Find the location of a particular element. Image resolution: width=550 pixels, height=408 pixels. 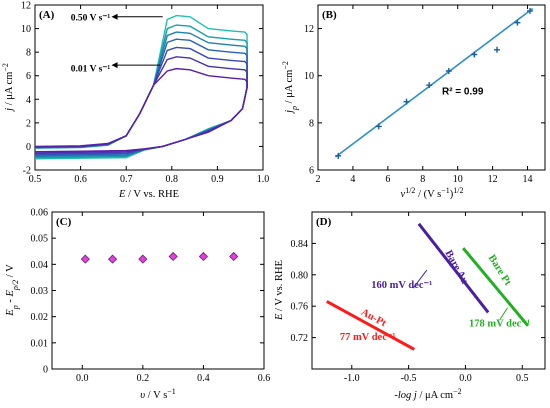

x-axis-label: E / V vs. RHE is located at coordinates (148, 194).